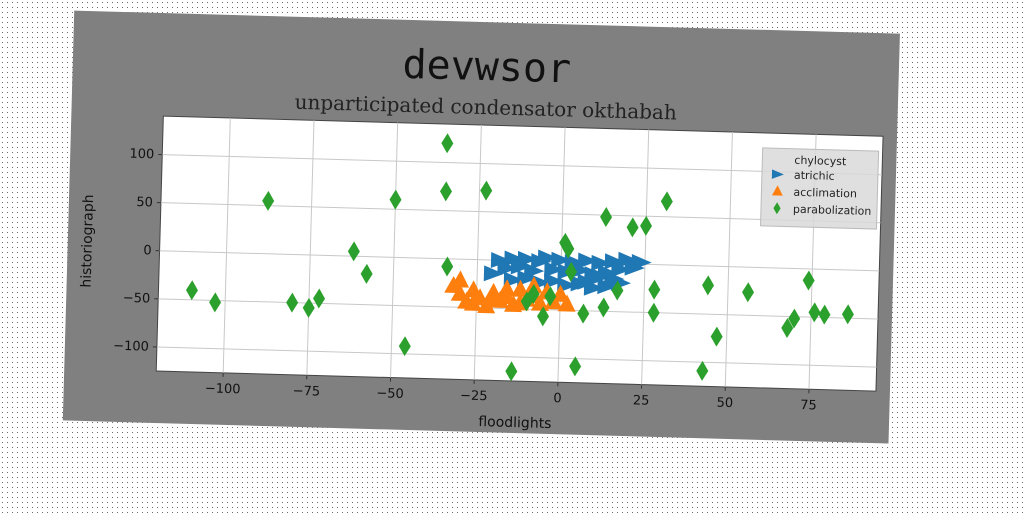 The image size is (1024, 516). I want to click on legend-title: chylocyst, so click(820, 161).